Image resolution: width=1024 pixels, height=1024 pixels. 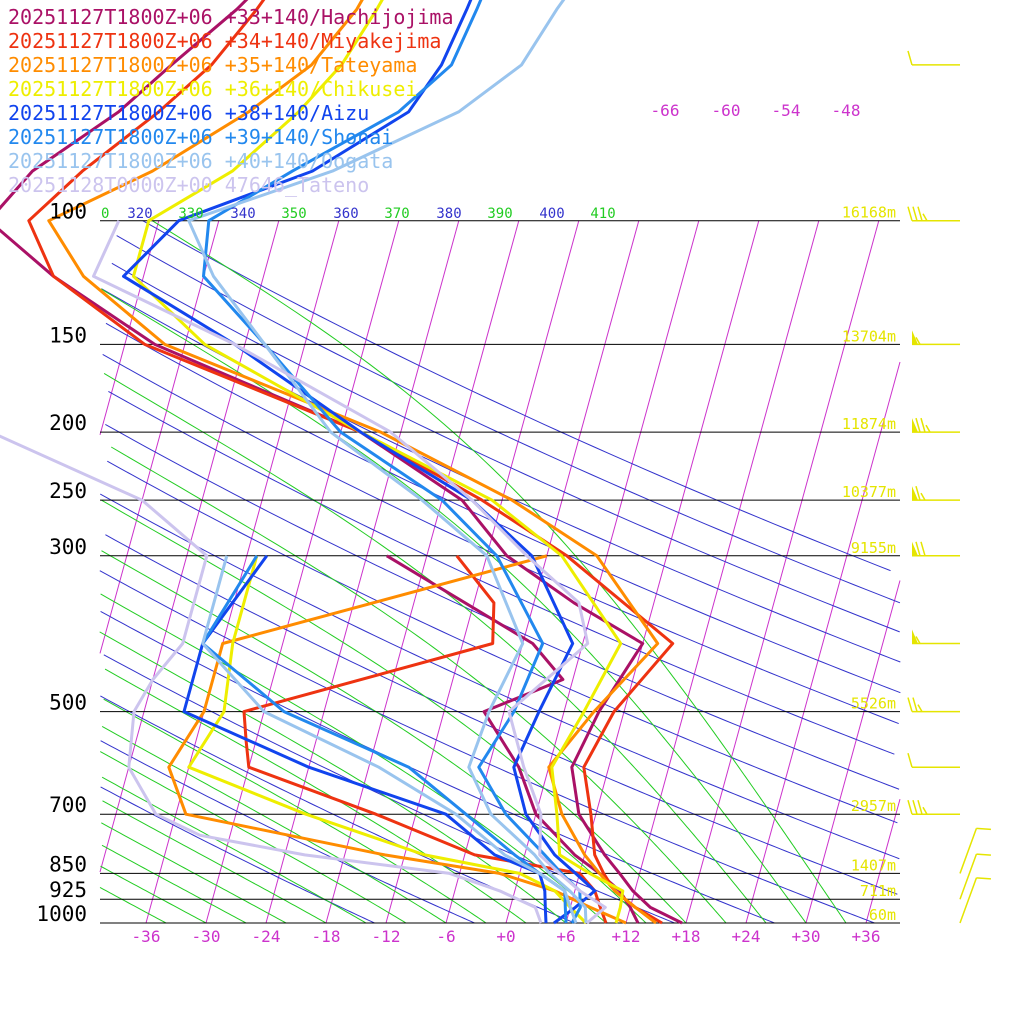 I want to click on geopotential-height-label: 711m, so click(x=878, y=891).